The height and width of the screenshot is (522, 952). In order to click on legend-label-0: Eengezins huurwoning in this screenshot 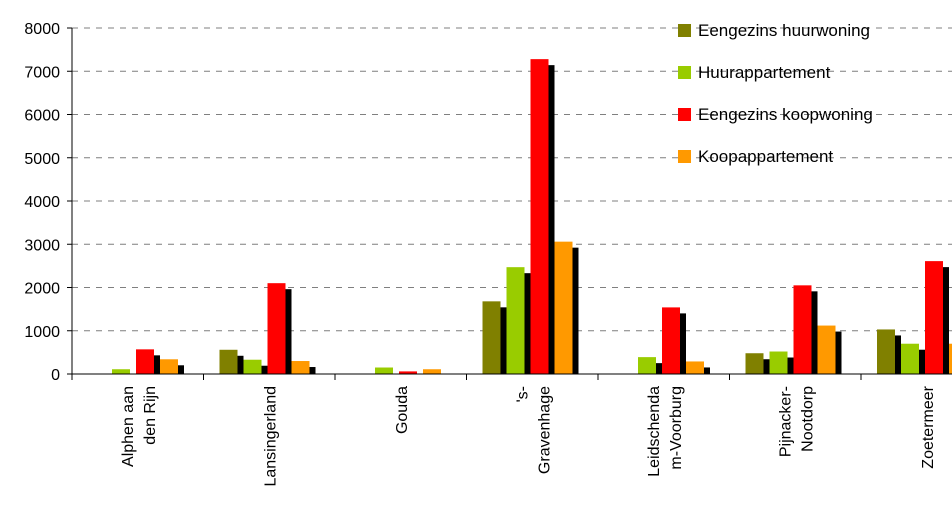, I will do `click(784, 30)`.